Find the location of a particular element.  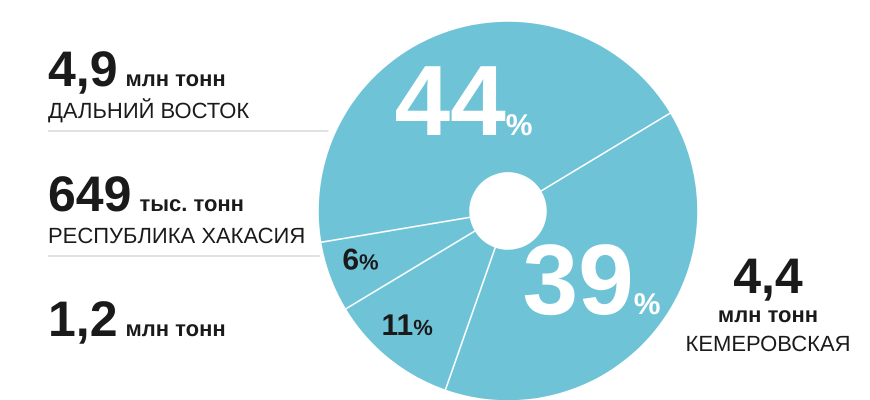

text: 649 тыс. тонн is located at coordinates (146, 194).